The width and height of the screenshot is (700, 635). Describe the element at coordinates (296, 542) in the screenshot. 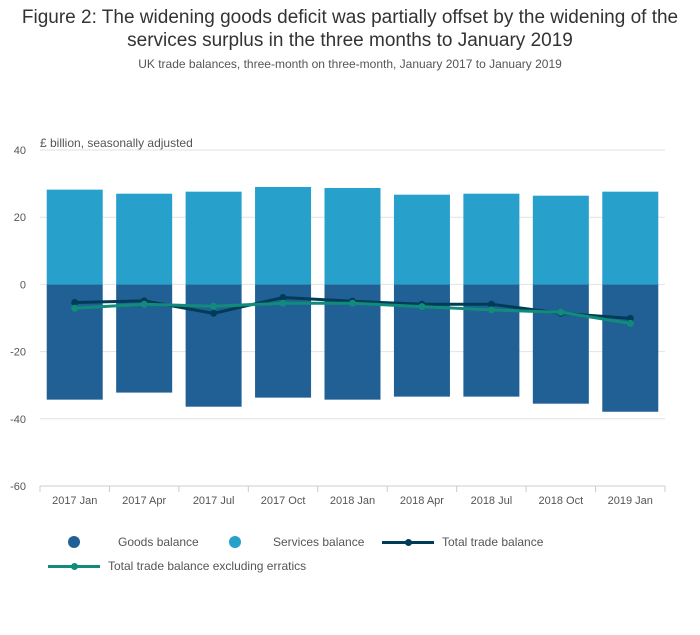

I see `legend-services: Services balance` at that location.